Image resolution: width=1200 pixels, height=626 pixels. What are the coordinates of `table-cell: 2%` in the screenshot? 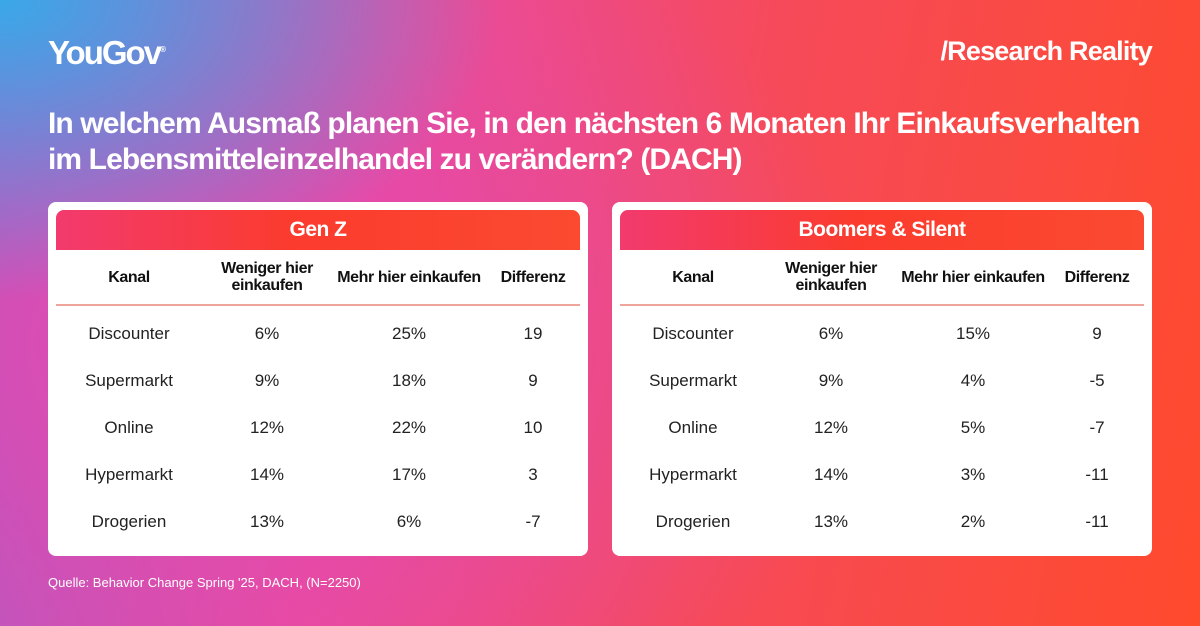 It's located at (973, 521).